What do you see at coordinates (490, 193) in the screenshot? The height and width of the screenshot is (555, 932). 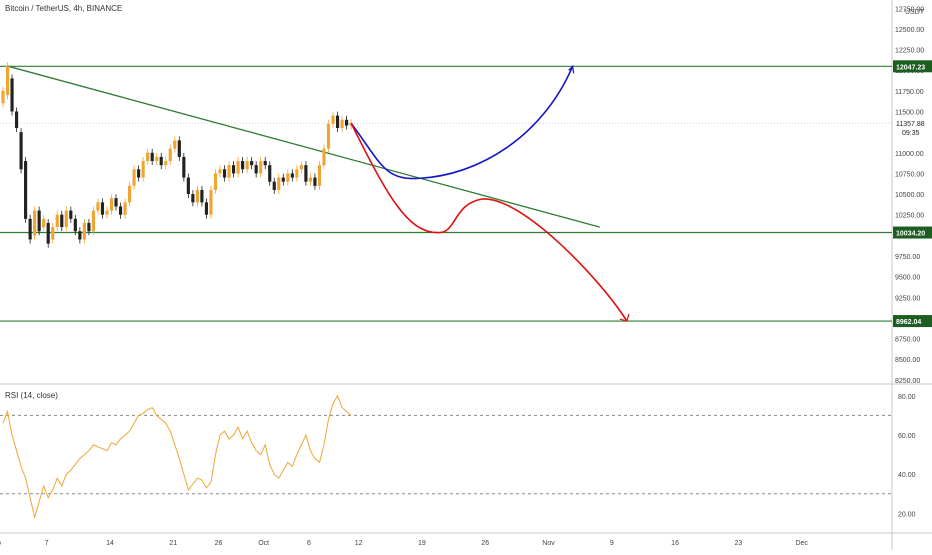 I see `projection-paths` at bounding box center [490, 193].